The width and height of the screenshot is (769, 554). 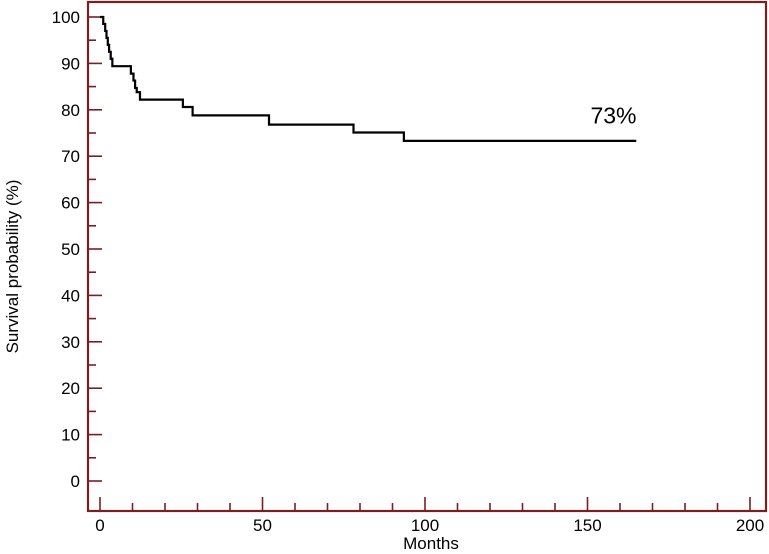 I want to click on y-tick-label: 50, so click(x=70, y=249).